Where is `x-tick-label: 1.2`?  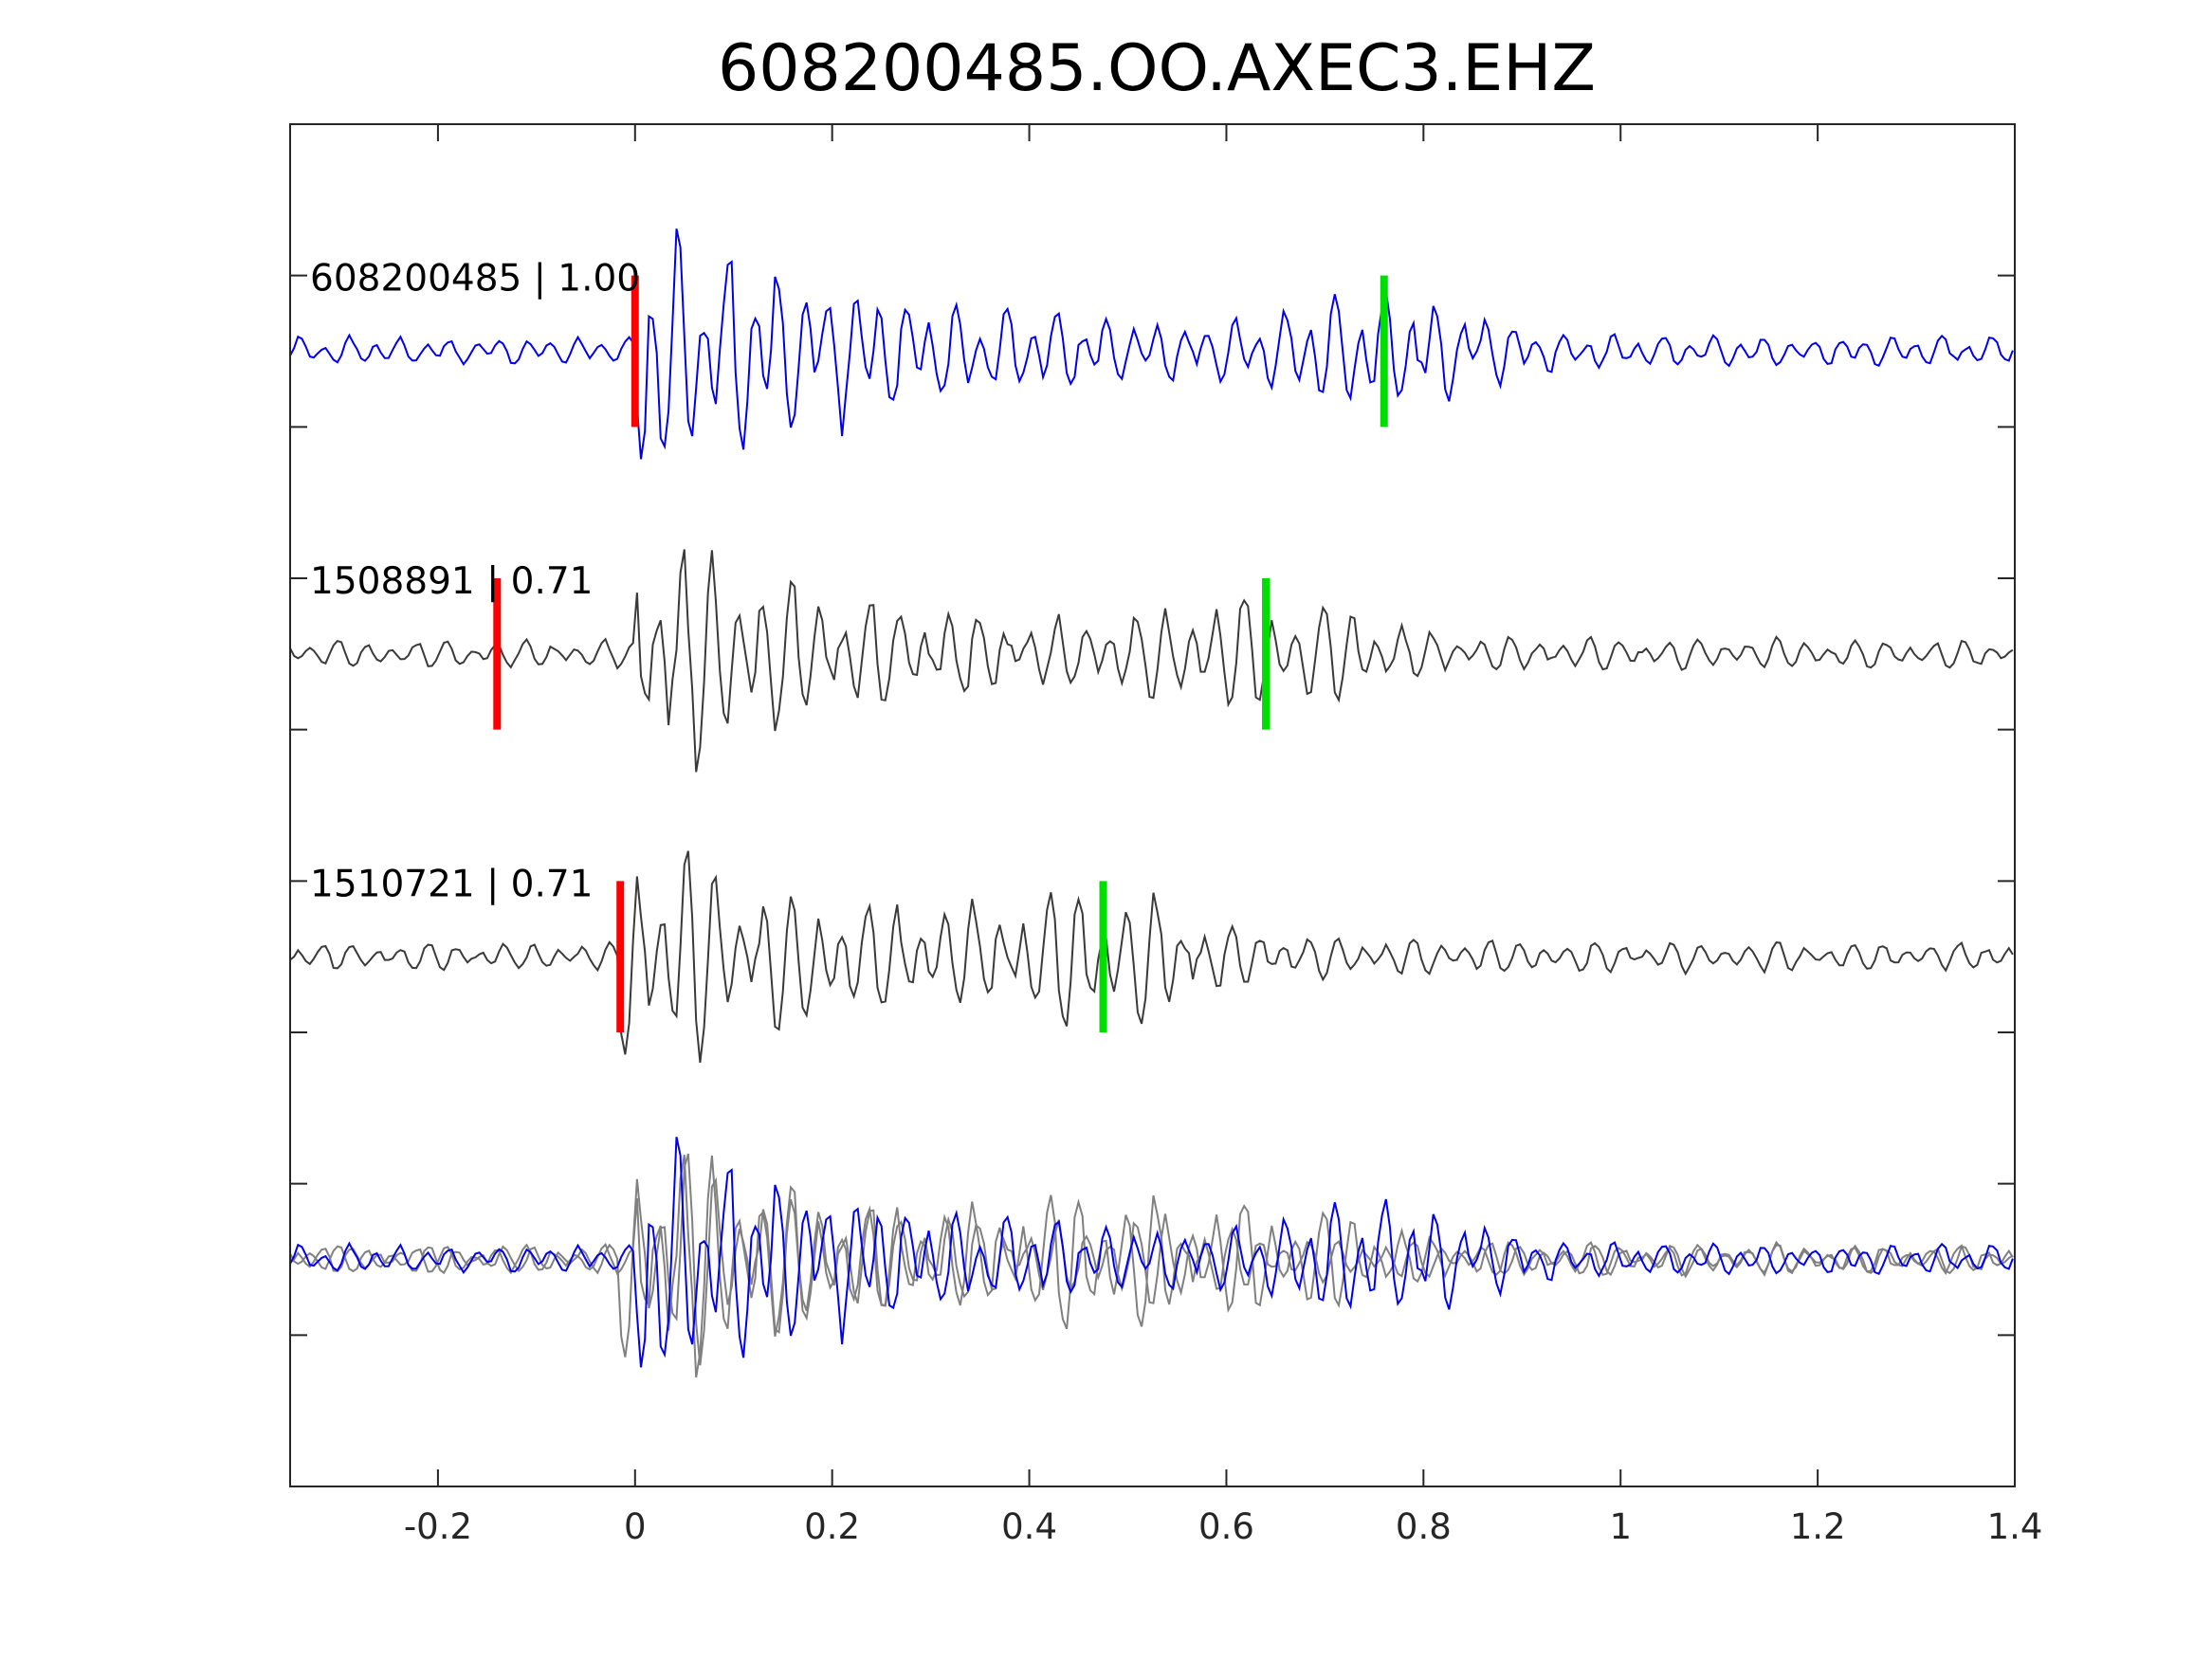
x-tick-label: 1.2 is located at coordinates (1818, 1526).